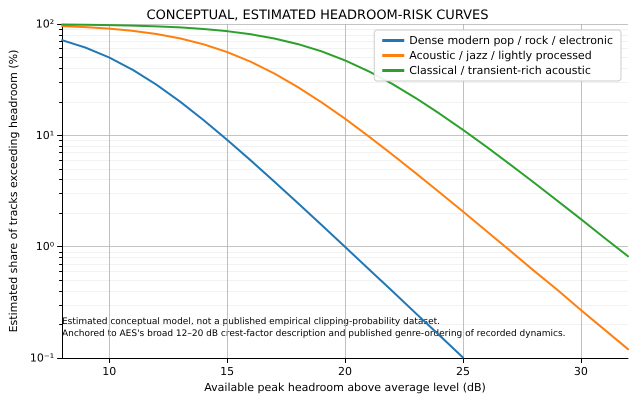 Image resolution: width=635 pixels, height=400 pixels. I want to click on x-axis-title: Available peak headroom above average level (dB), so click(345, 387).